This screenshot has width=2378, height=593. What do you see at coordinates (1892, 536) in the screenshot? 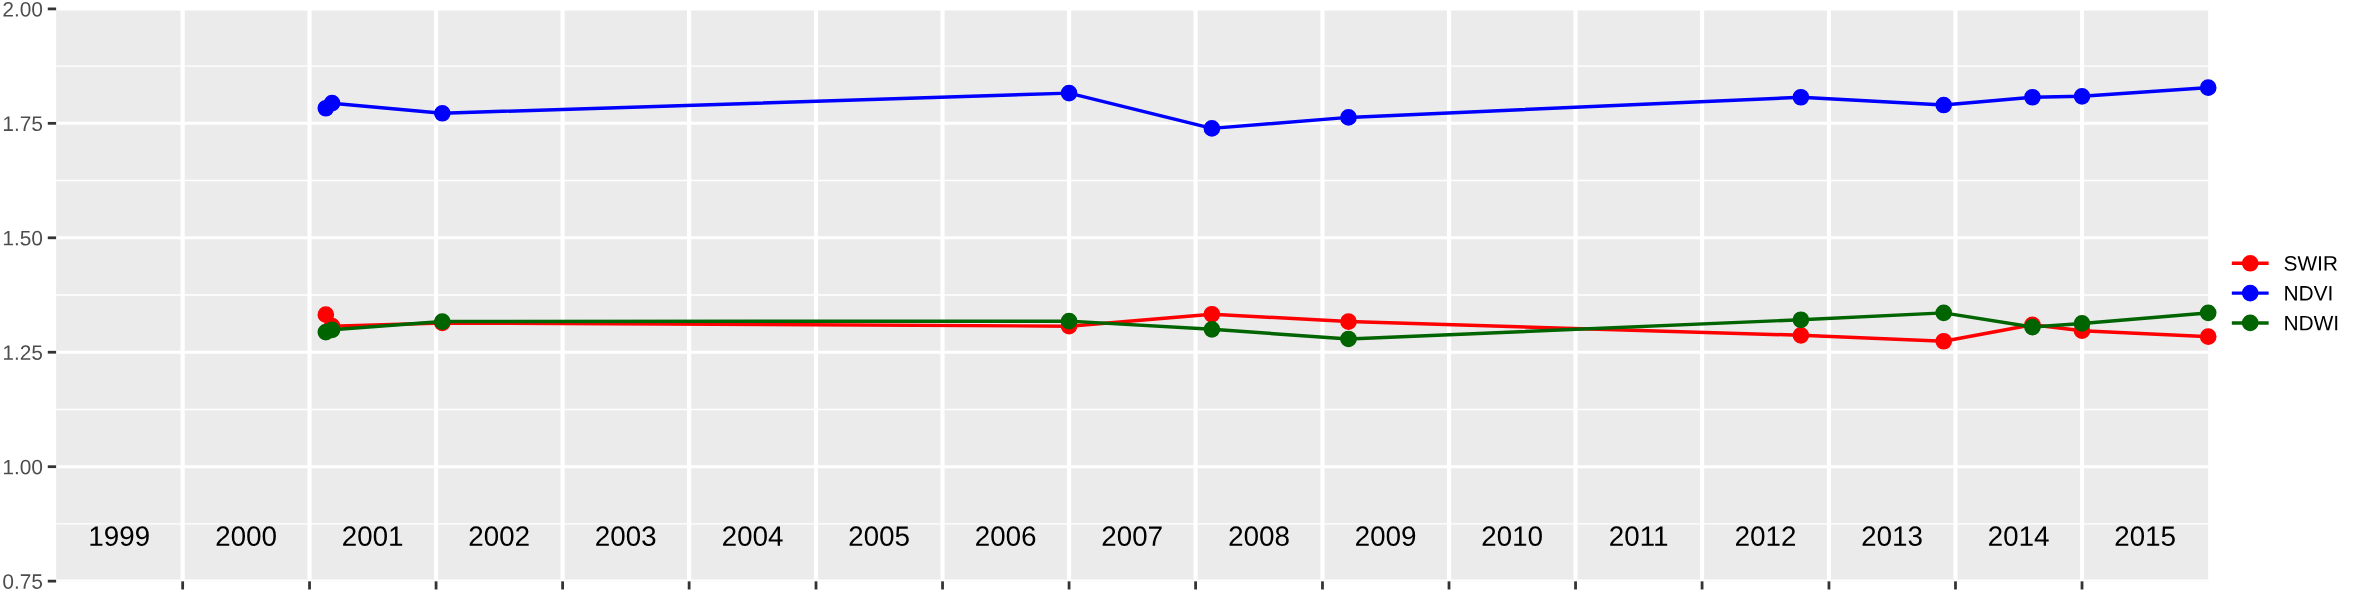
I see `x-tick-label: 2013` at bounding box center [1892, 536].